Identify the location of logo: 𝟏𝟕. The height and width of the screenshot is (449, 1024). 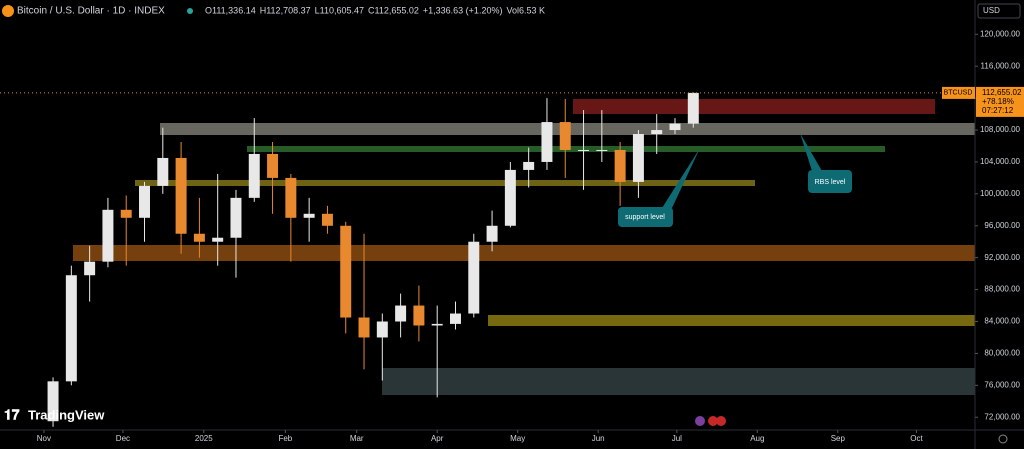
(12, 415).